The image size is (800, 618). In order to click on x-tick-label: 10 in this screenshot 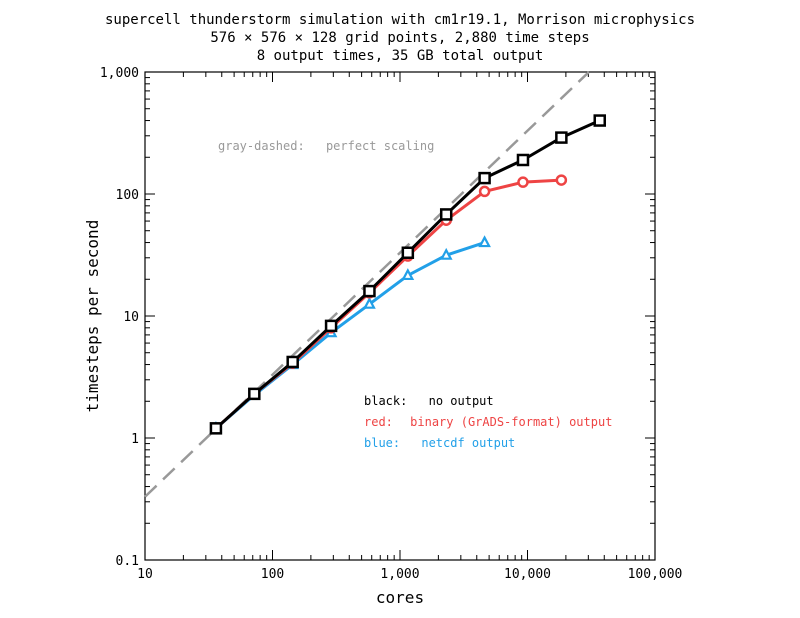, I will do `click(145, 574)`.